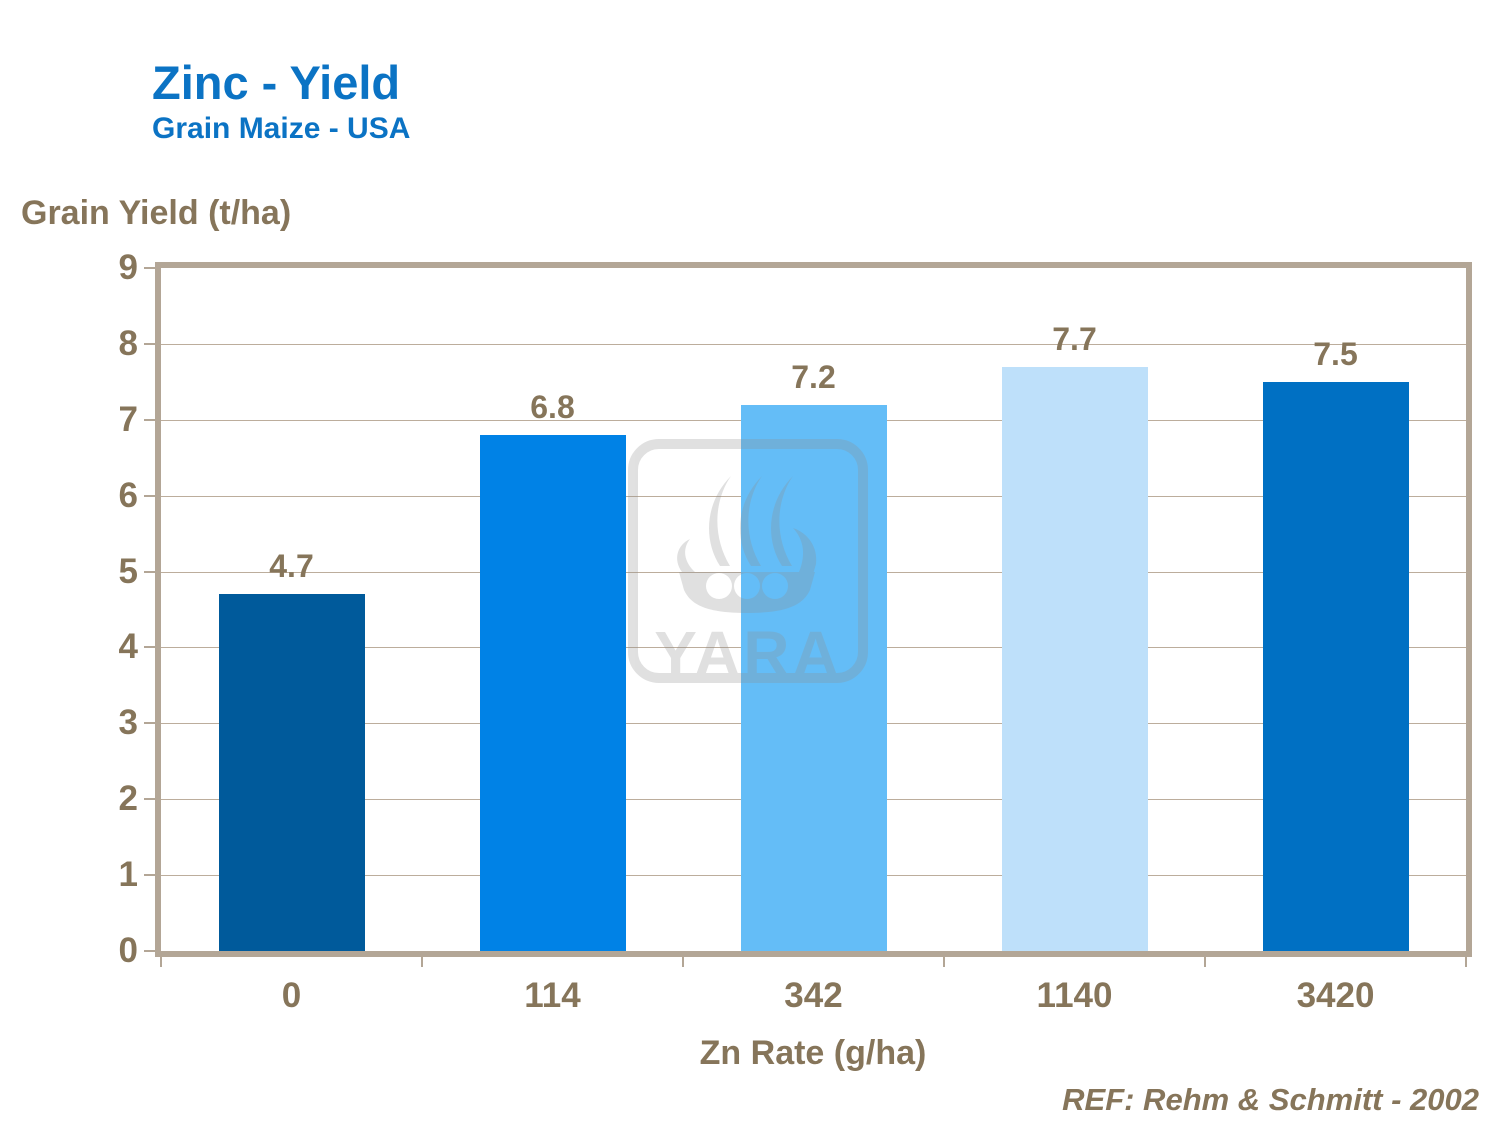 This screenshot has width=1501, height=1125. I want to click on gridline, so click(813, 344).